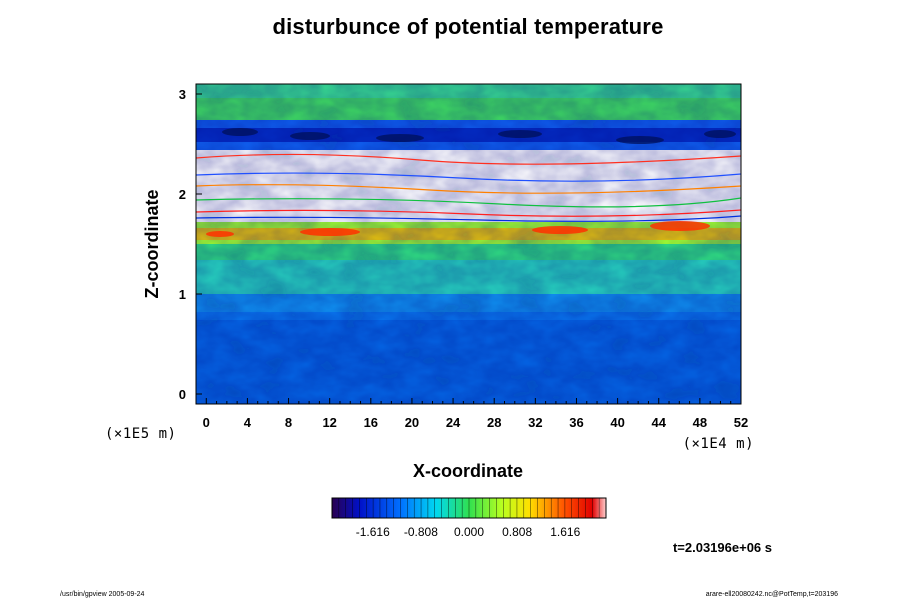  What do you see at coordinates (617, 422) in the screenshot?
I see `x-tick-label: 40` at bounding box center [617, 422].